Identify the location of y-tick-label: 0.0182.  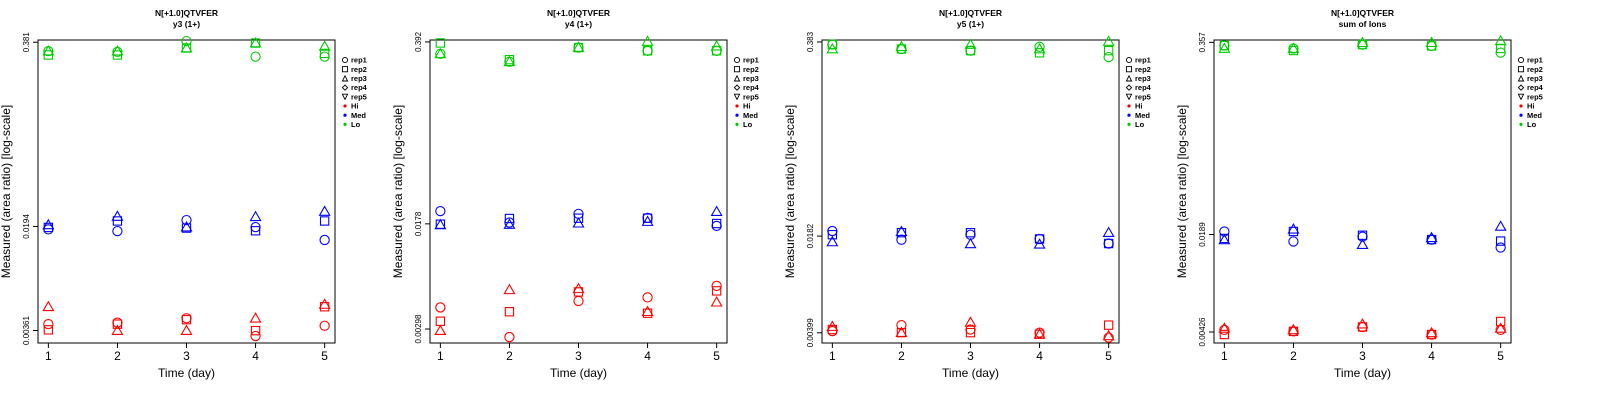
(810, 235).